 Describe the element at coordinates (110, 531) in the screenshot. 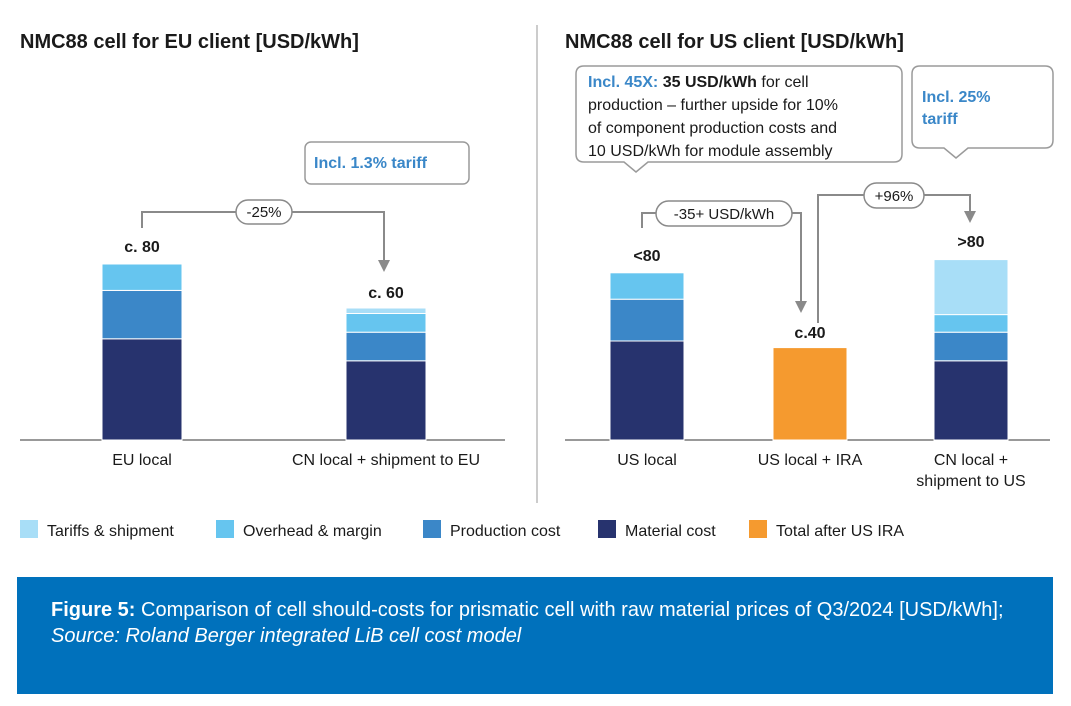

I see `legend-label-tariffs: Tariffs & shipment` at that location.